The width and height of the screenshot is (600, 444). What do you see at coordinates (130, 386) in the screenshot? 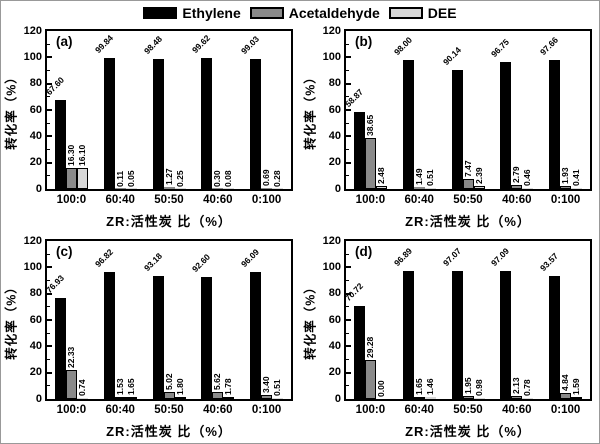
I see `bar-value-label: 1.65` at bounding box center [130, 386].